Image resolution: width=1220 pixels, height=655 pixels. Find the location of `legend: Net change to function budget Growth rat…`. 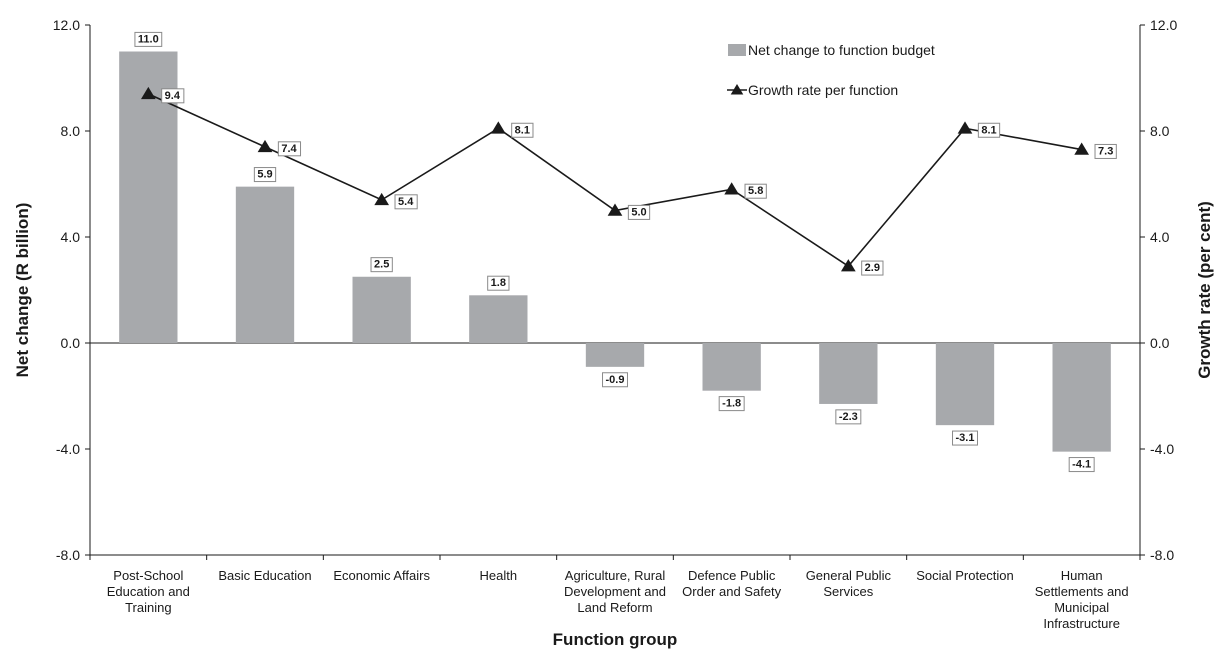

legend: Net change to function budget Growth rat… is located at coordinates (831, 70).